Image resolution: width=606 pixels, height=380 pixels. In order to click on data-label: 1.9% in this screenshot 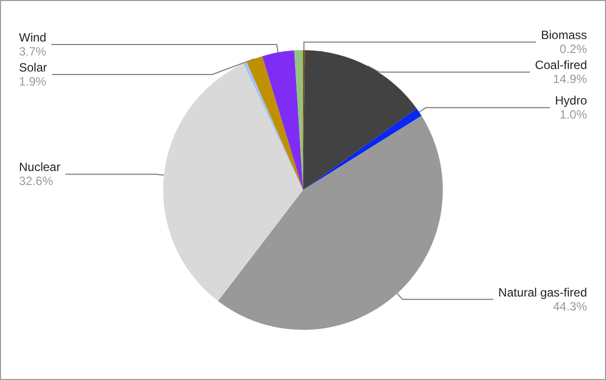, I will do `click(33, 81)`.